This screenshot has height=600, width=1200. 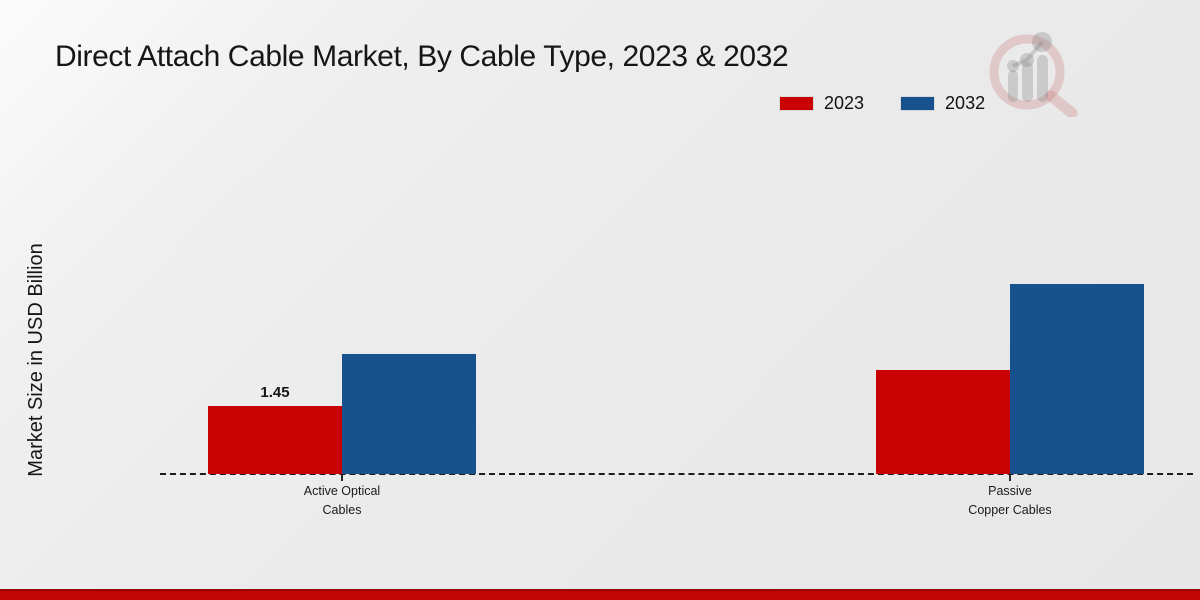 What do you see at coordinates (844, 103) in the screenshot?
I see `legend-label-2023: 2023` at bounding box center [844, 103].